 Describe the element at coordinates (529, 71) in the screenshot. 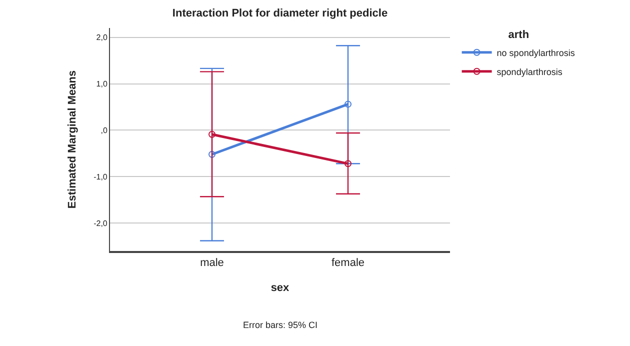

I see `legend-label: spondylarthrosis` at that location.